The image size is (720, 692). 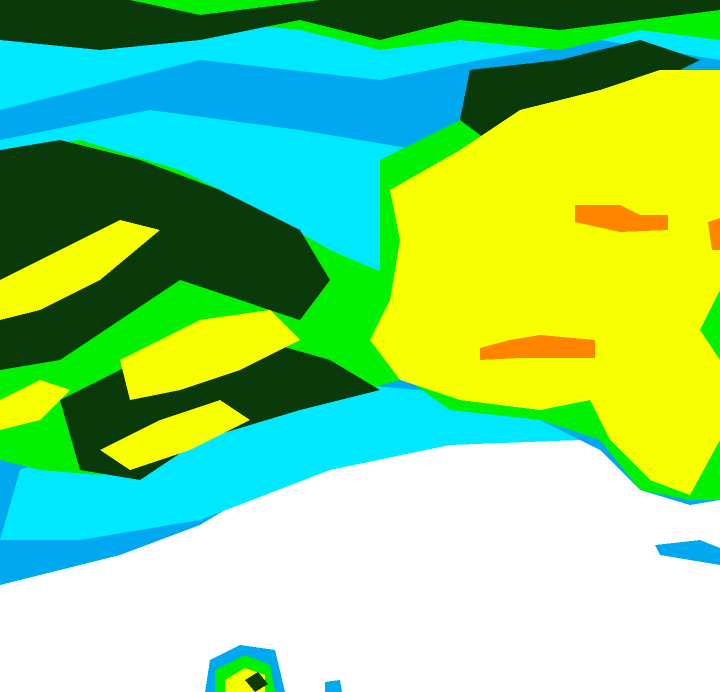 What do you see at coordinates (256, 682) in the screenshot?
I see `echo-south-dark` at bounding box center [256, 682].